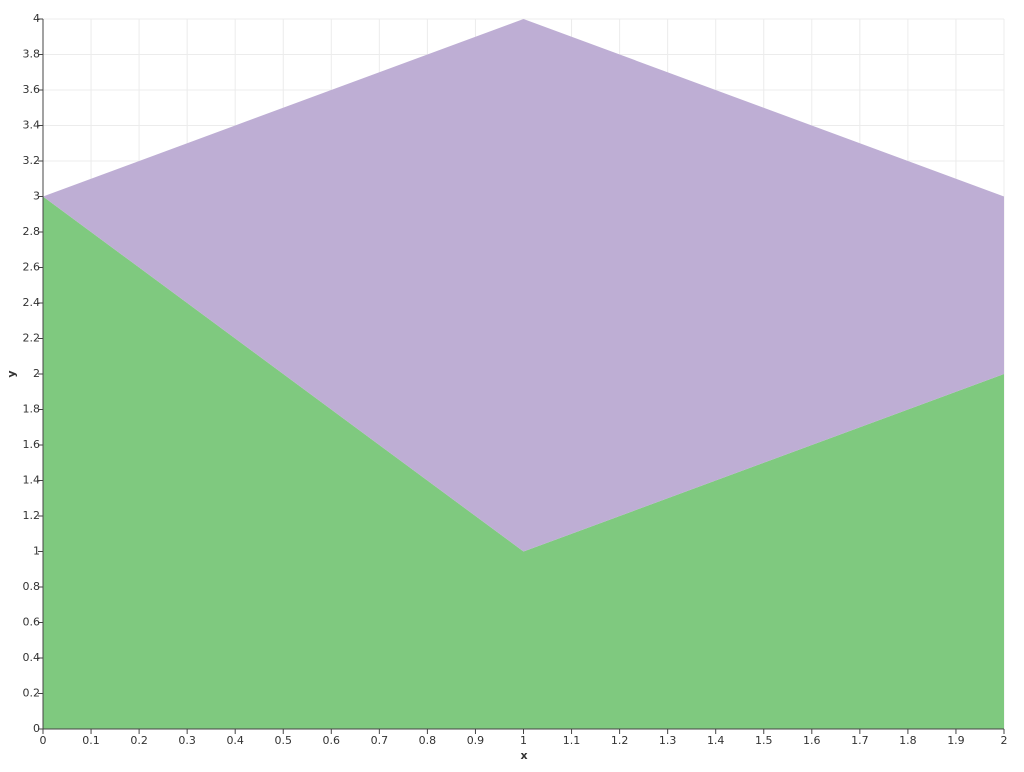 The image size is (1024, 772). Describe the element at coordinates (284, 740) in the screenshot. I see `x-tick-label: 0.5` at that location.